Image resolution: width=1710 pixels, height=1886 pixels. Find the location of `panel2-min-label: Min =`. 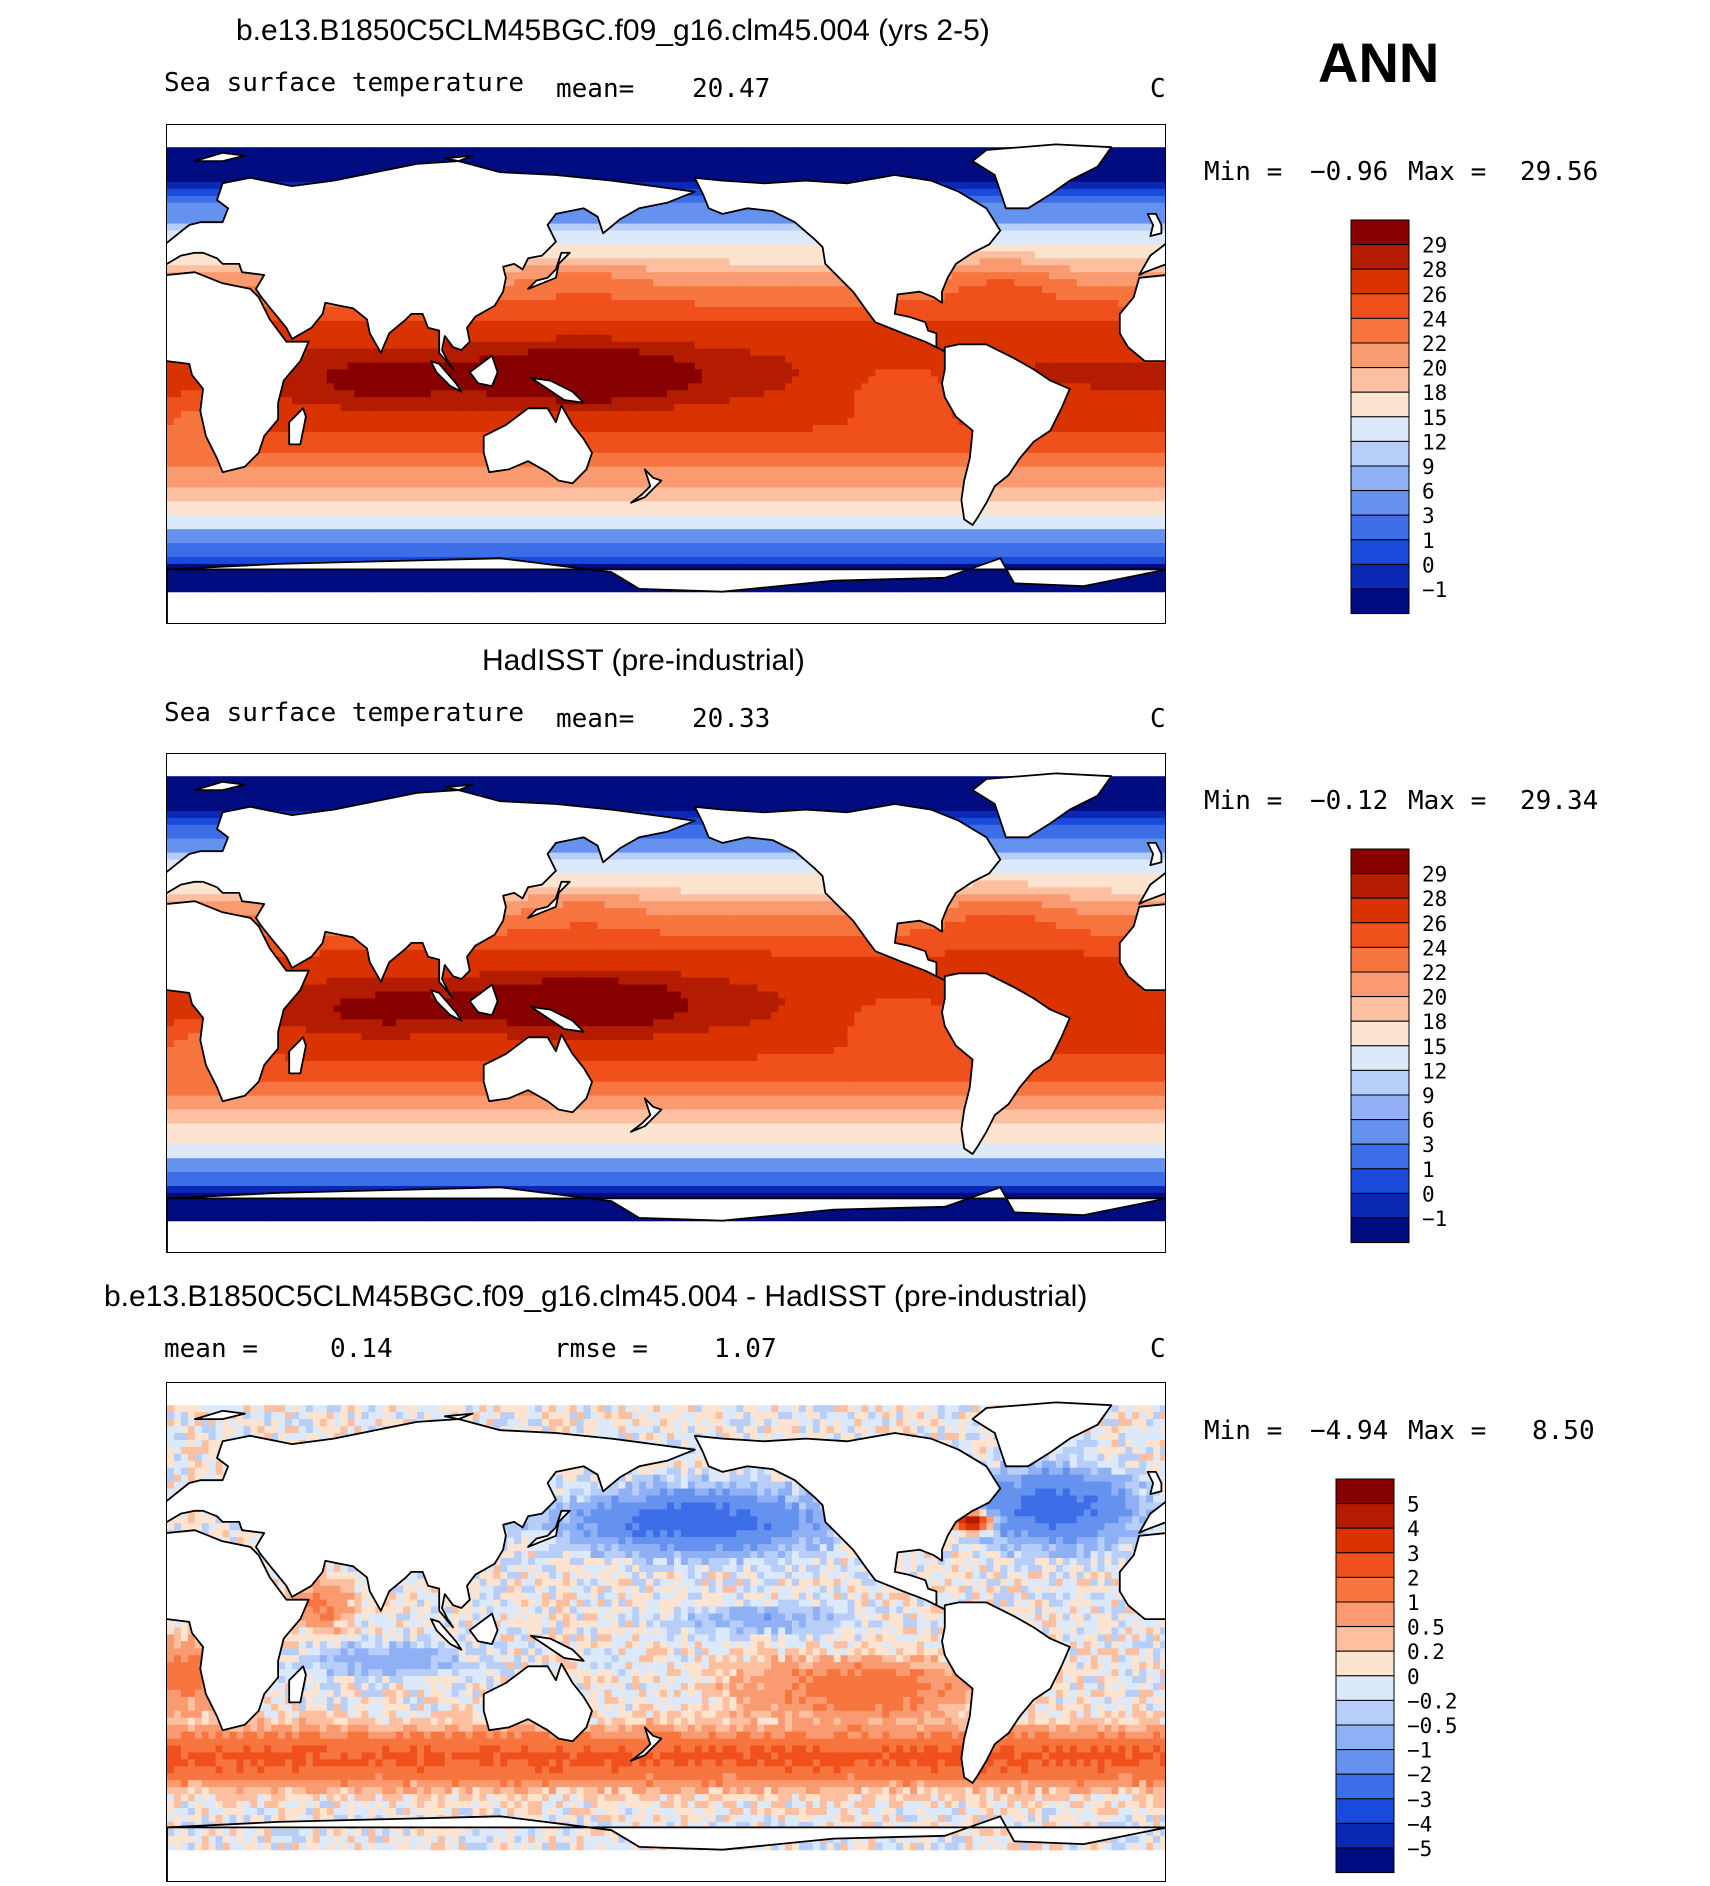

panel2-min-label: Min = is located at coordinates (1243, 801).